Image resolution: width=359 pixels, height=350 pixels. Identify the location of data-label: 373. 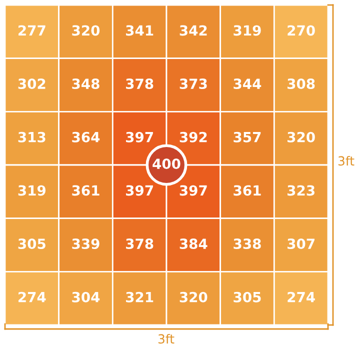
(193, 84).